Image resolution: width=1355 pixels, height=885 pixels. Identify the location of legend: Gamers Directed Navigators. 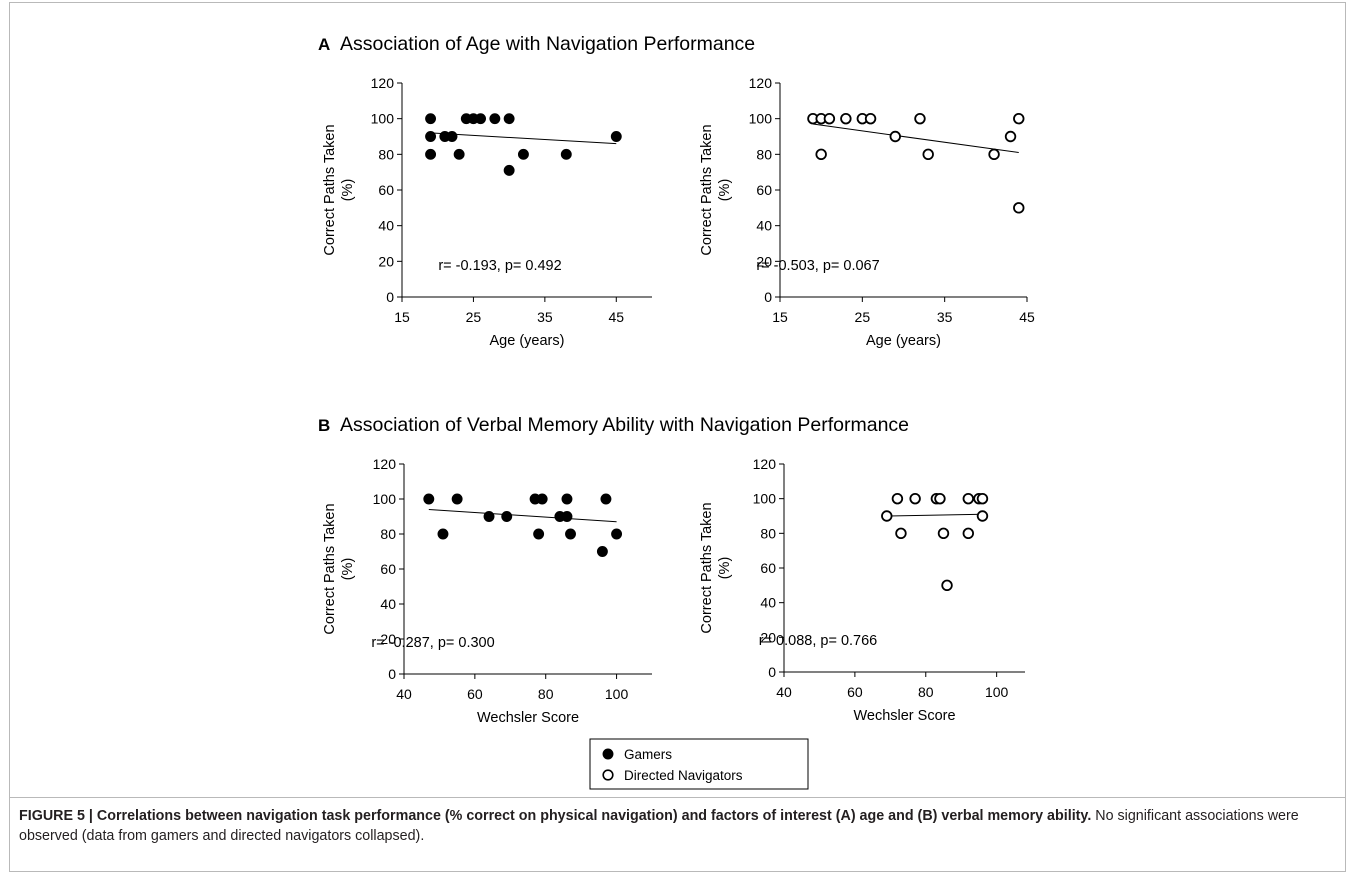
(699, 764).